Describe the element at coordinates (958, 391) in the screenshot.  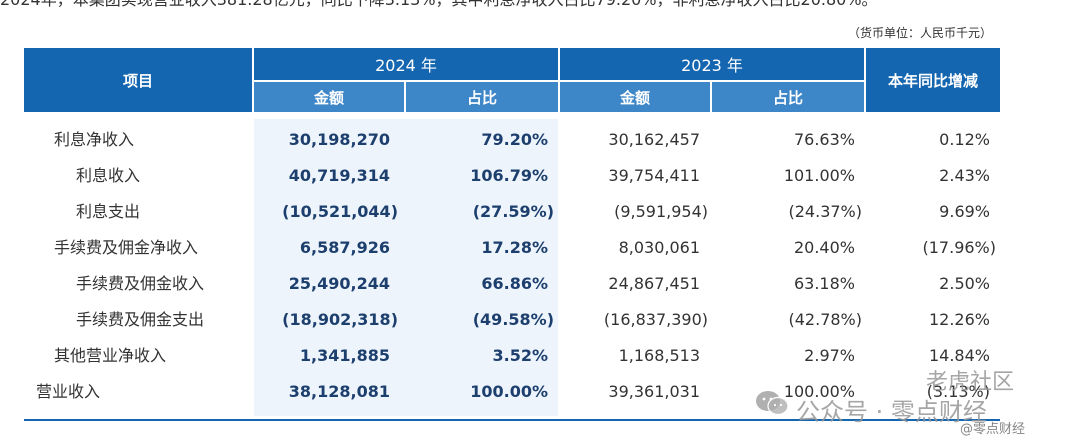
I see `yoy-change: (3.13%)` at that location.